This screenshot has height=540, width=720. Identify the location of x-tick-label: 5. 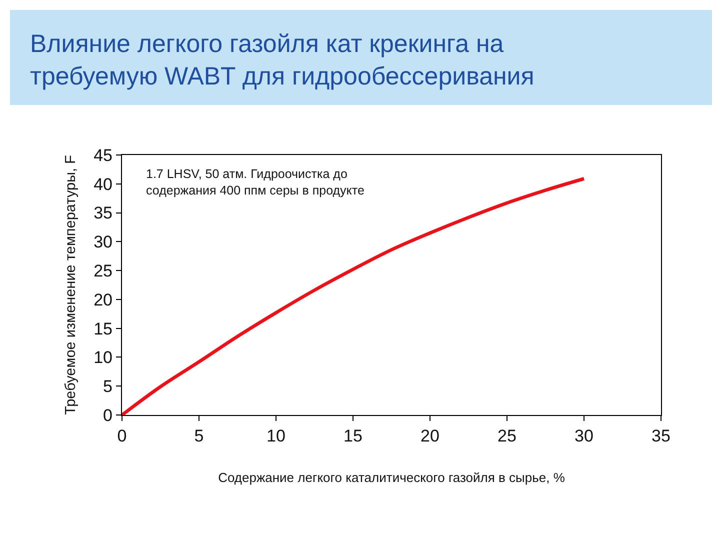
(199, 436).